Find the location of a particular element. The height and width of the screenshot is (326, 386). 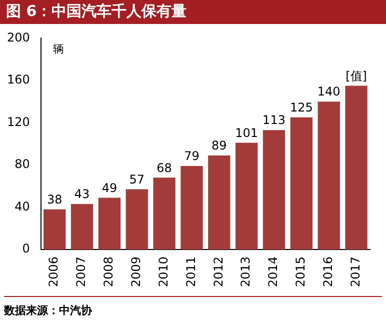

data-label: 140 is located at coordinates (328, 91).